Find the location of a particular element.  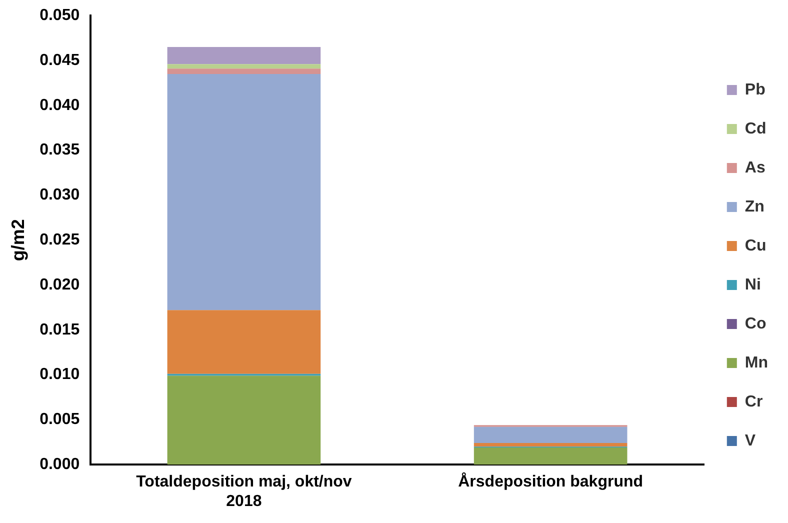

y-tick-label: 0.045 is located at coordinates (60, 60).